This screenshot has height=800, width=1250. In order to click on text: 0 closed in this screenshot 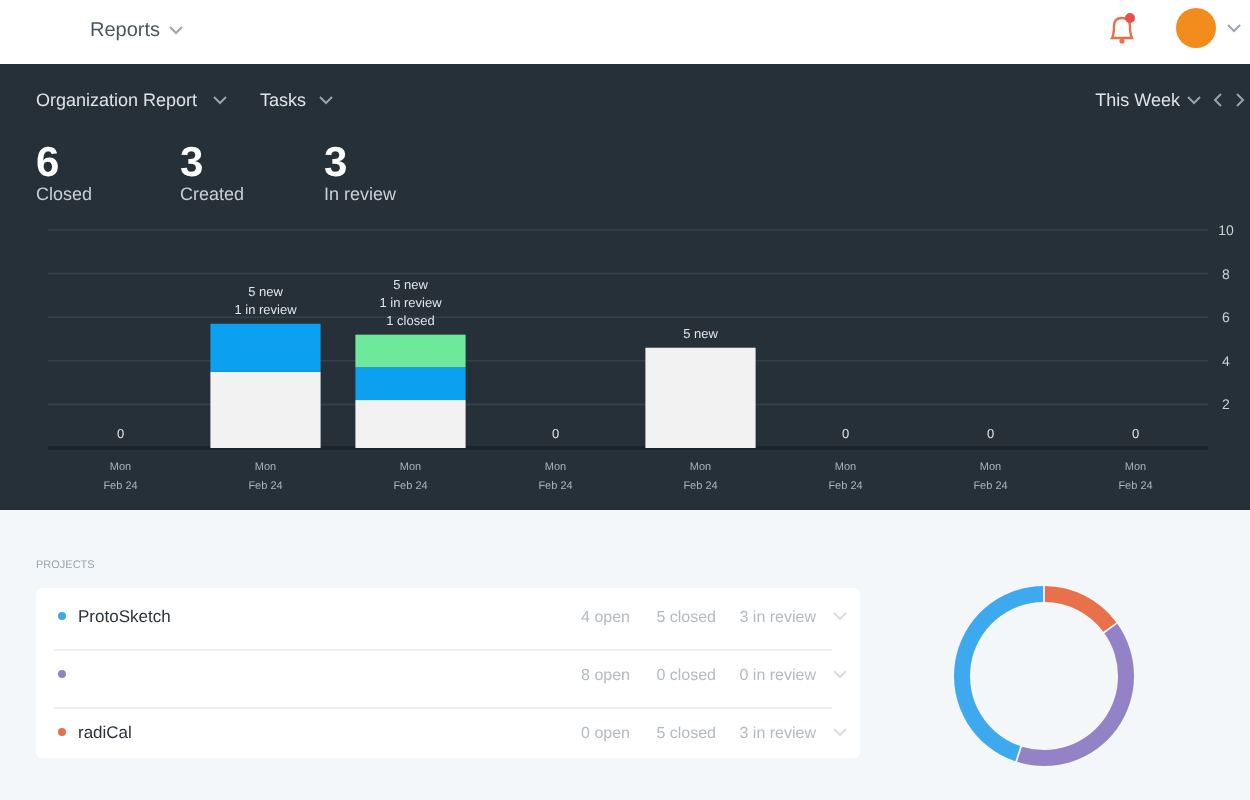, I will do `click(686, 675)`.